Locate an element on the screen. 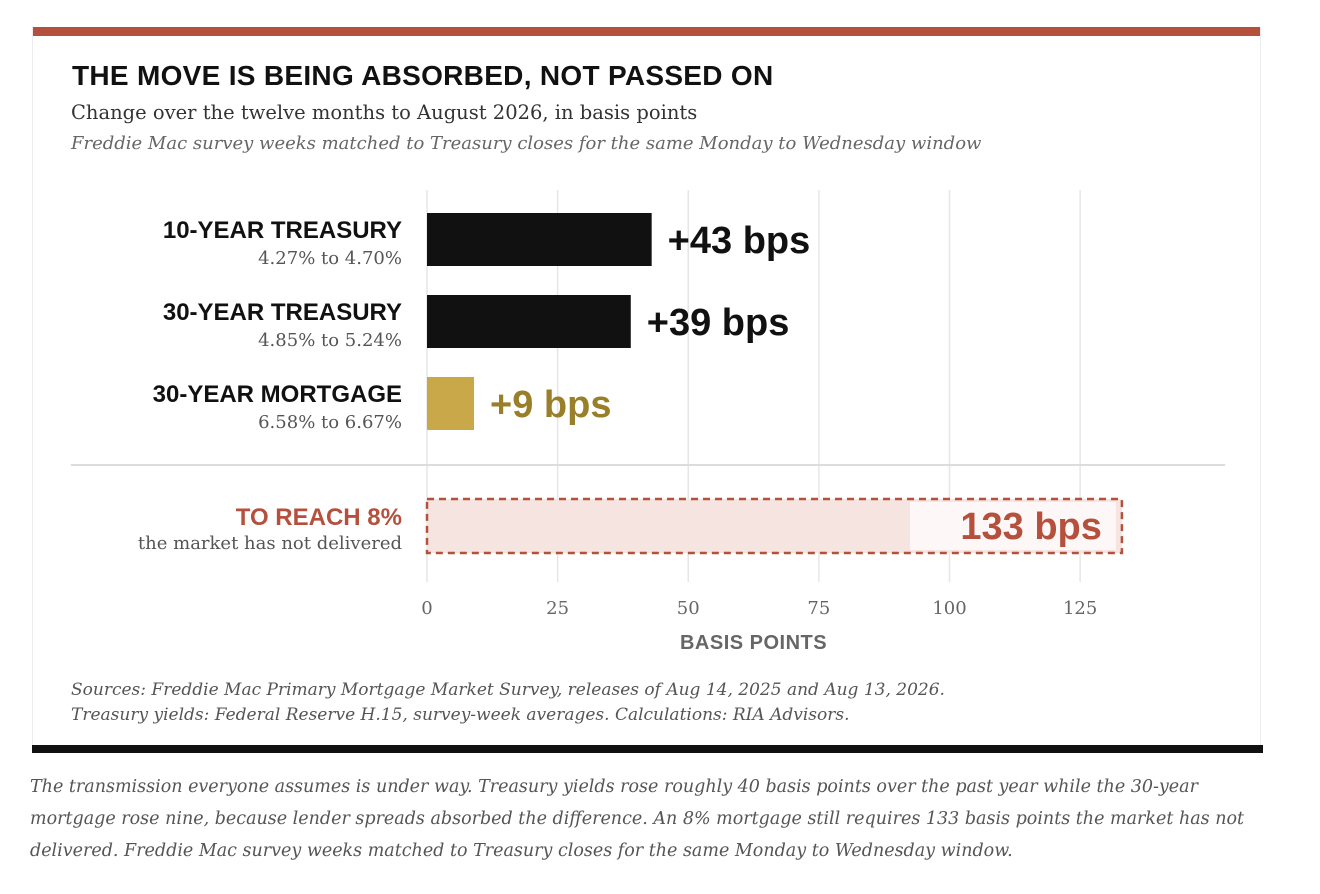  category-label: 30-YEAR TREASURY is located at coordinates (282, 312).